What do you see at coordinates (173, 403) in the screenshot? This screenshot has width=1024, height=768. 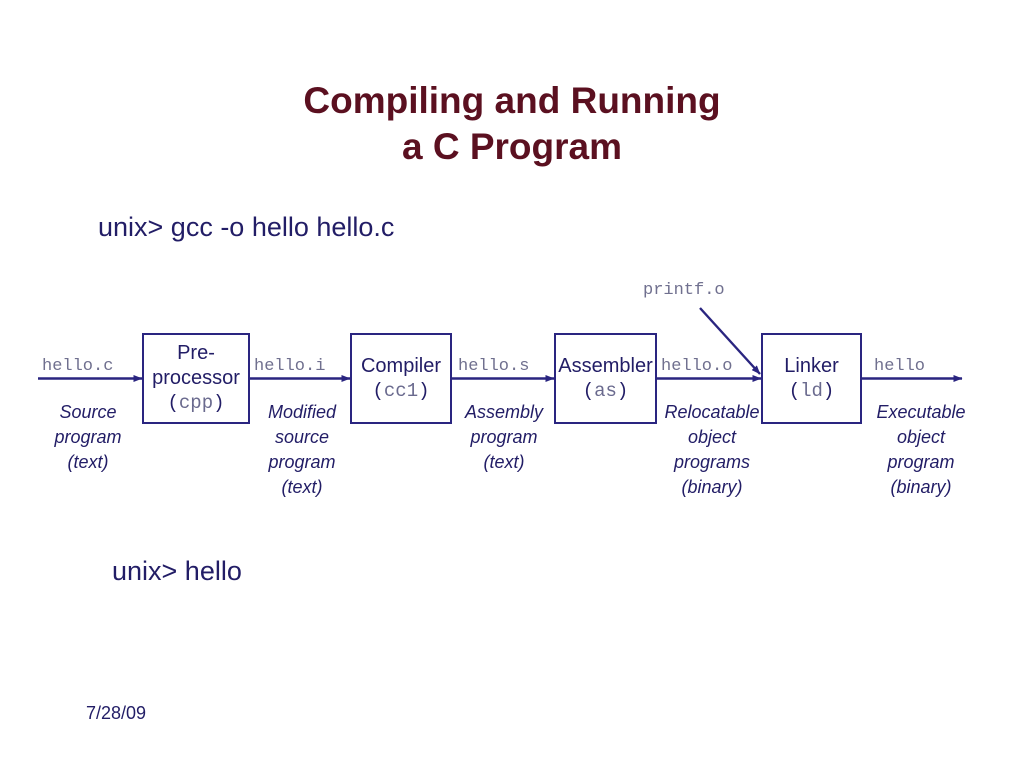 I see `paren-open-preprocessor: (` at bounding box center [173, 403].